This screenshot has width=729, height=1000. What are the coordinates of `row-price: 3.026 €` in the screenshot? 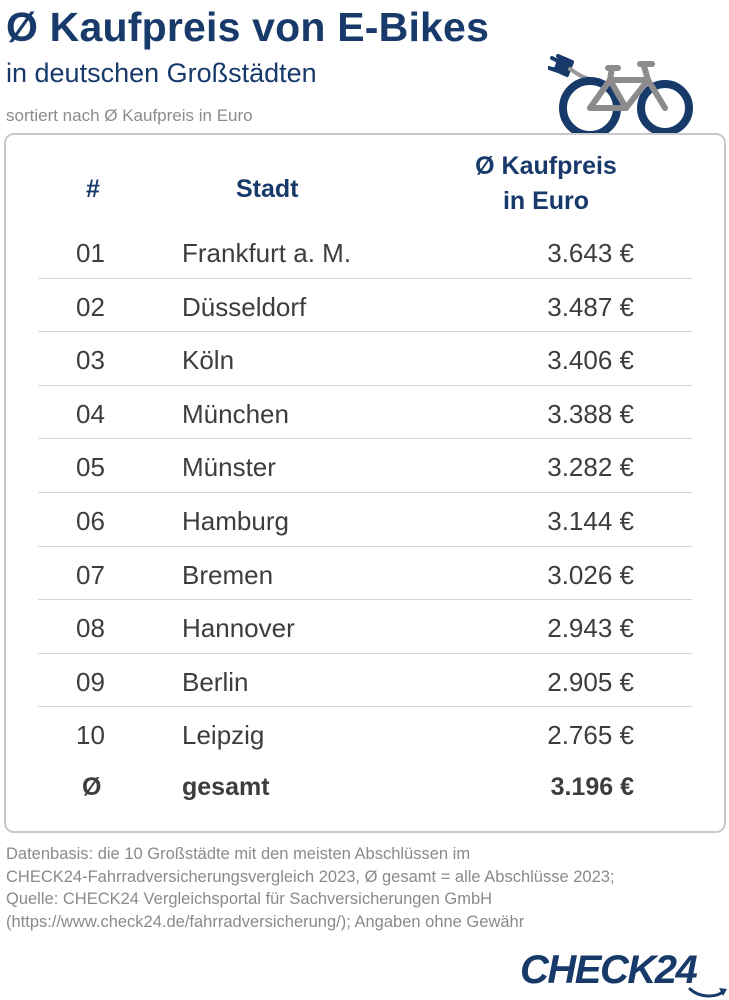 It's located at (590, 574).